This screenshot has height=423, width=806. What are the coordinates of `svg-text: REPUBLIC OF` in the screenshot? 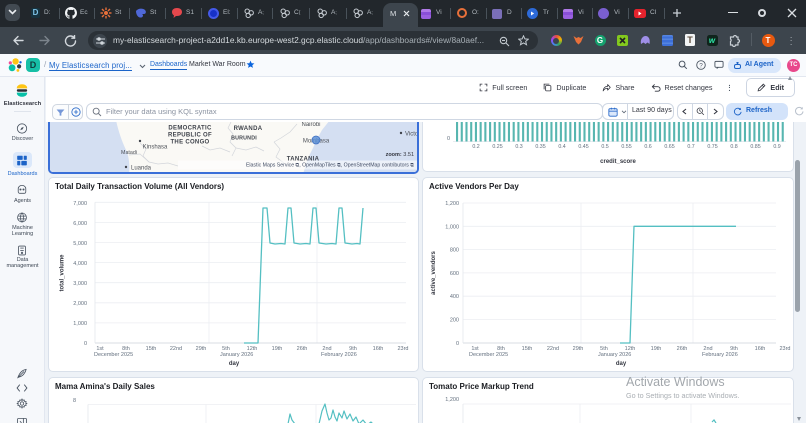 It's located at (190, 136).